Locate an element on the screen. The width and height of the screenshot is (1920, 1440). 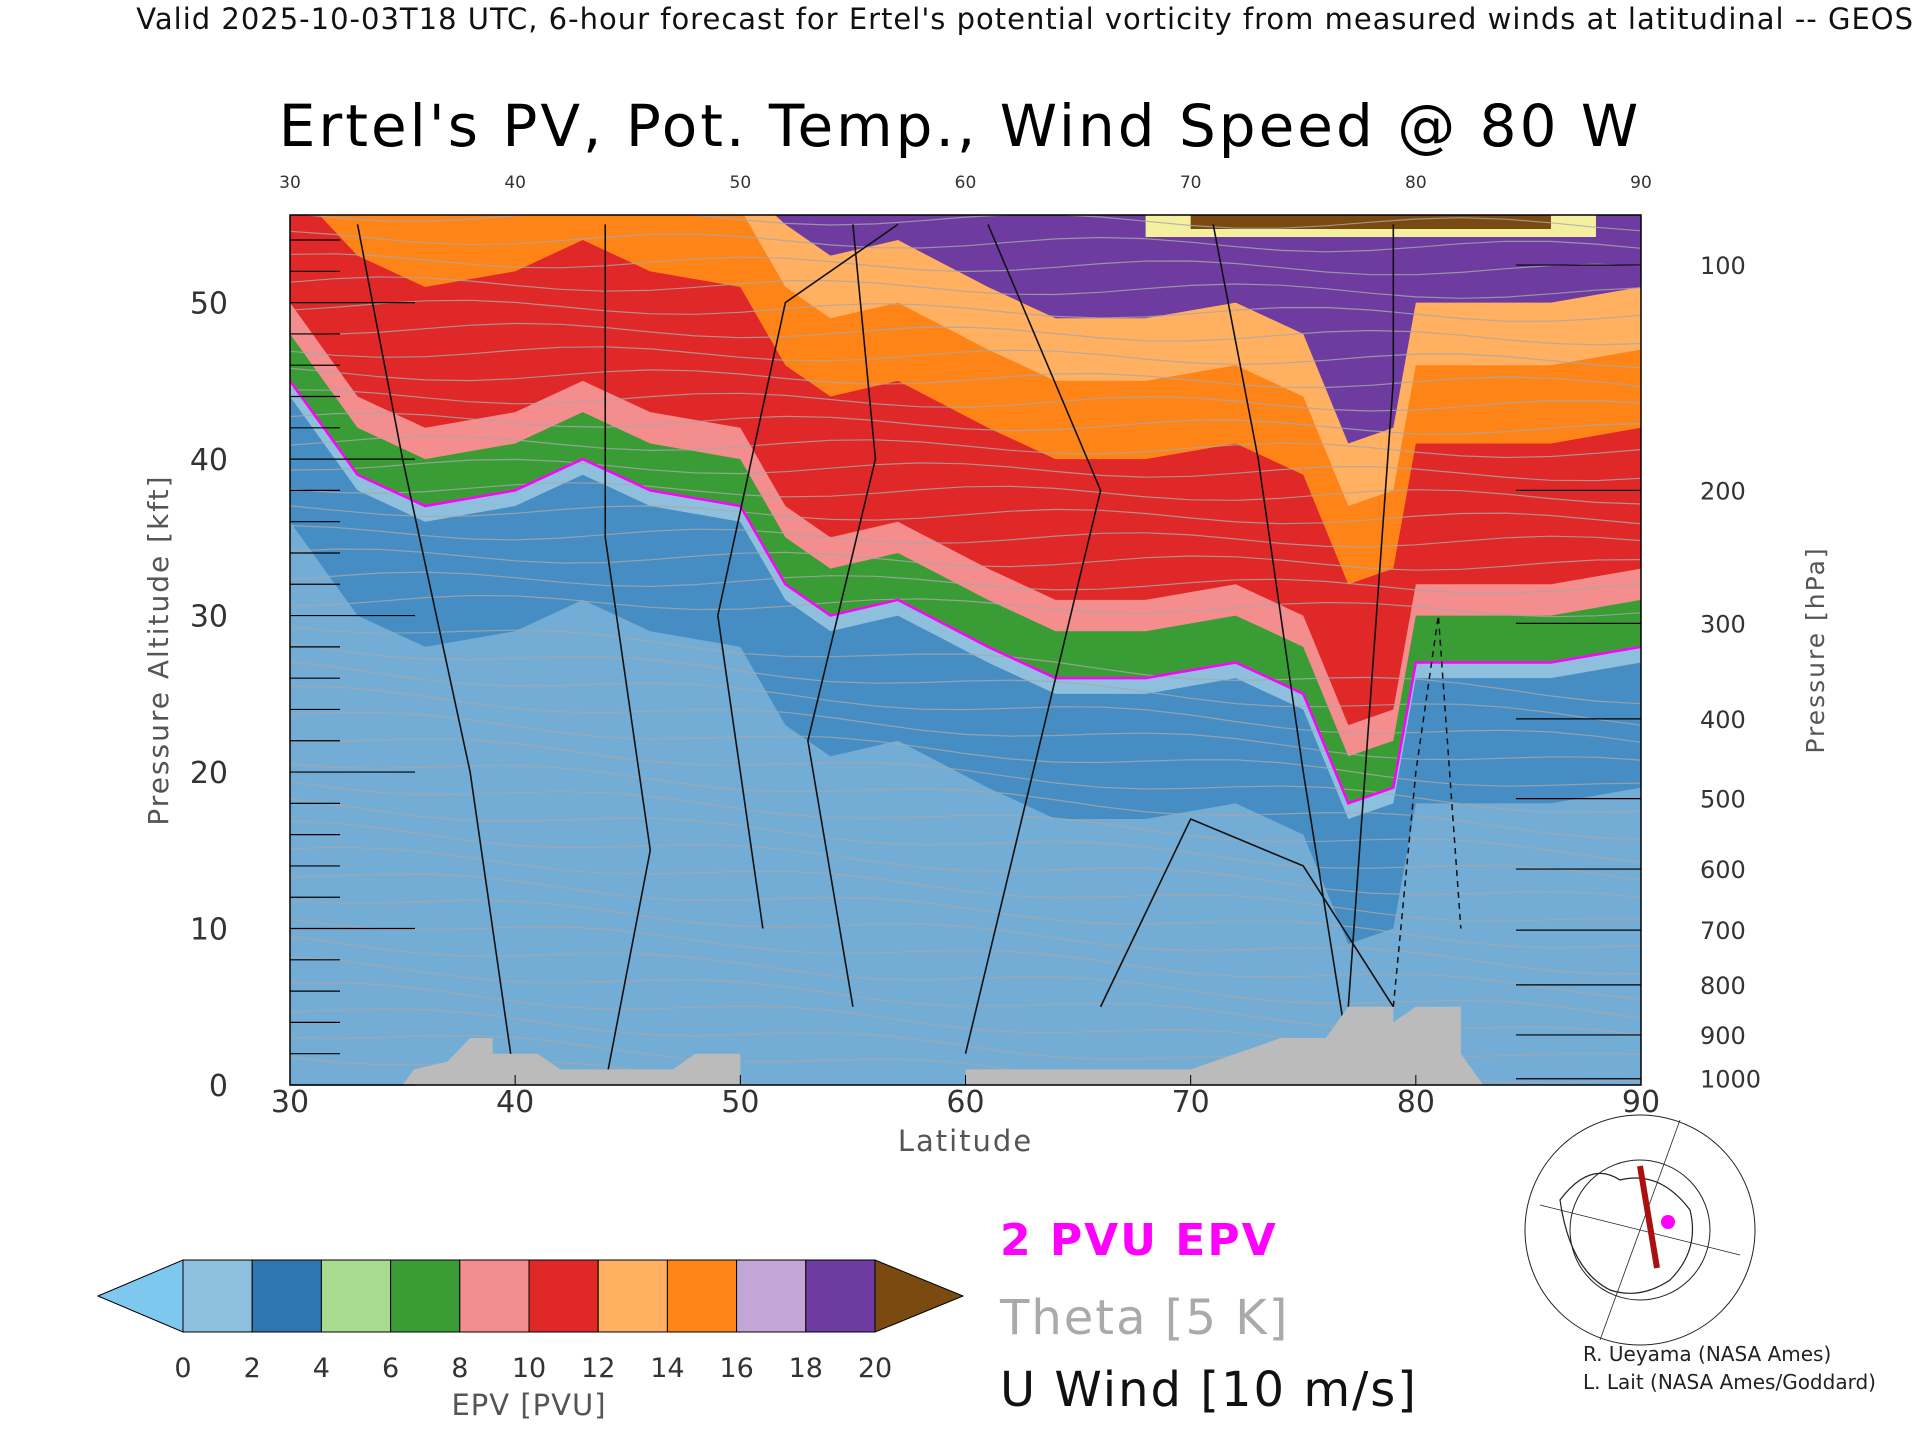
x-tick-label: 50 is located at coordinates (740, 1102).